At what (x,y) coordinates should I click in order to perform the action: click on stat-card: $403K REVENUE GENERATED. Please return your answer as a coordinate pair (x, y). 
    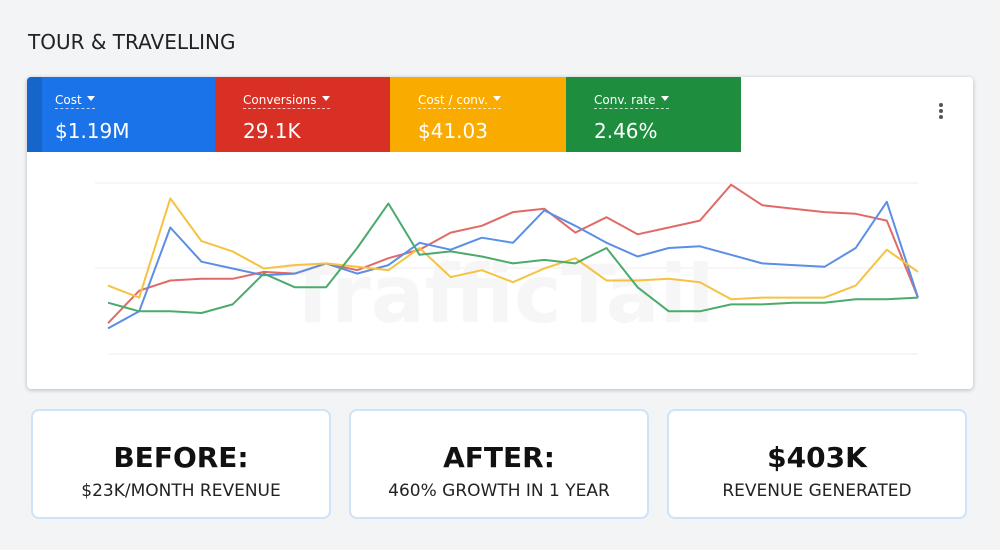
    Looking at the image, I should click on (817, 464).